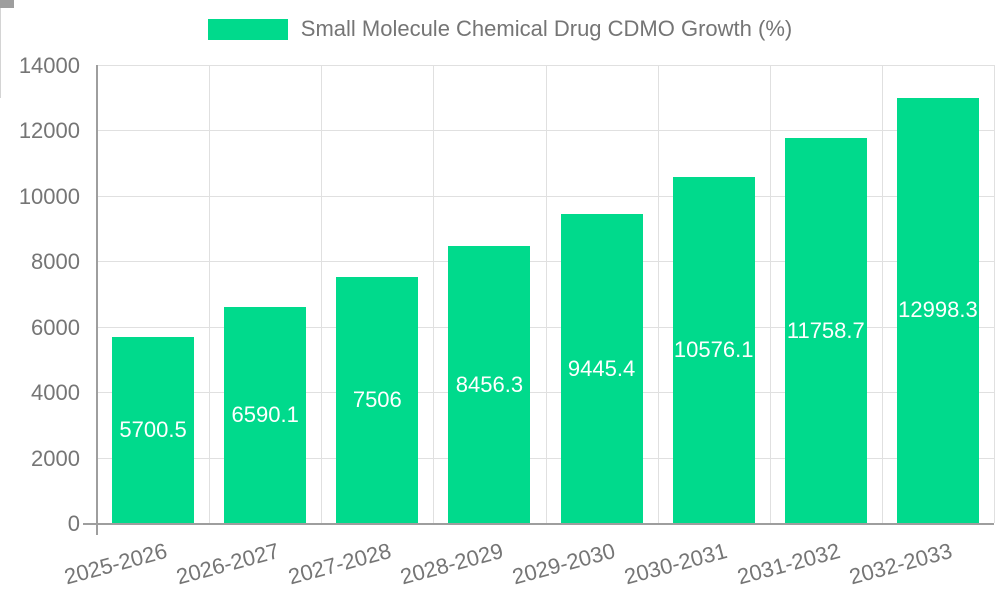 The image size is (1000, 600). What do you see at coordinates (49, 131) in the screenshot?
I see `y-axis-label: 12000` at bounding box center [49, 131].